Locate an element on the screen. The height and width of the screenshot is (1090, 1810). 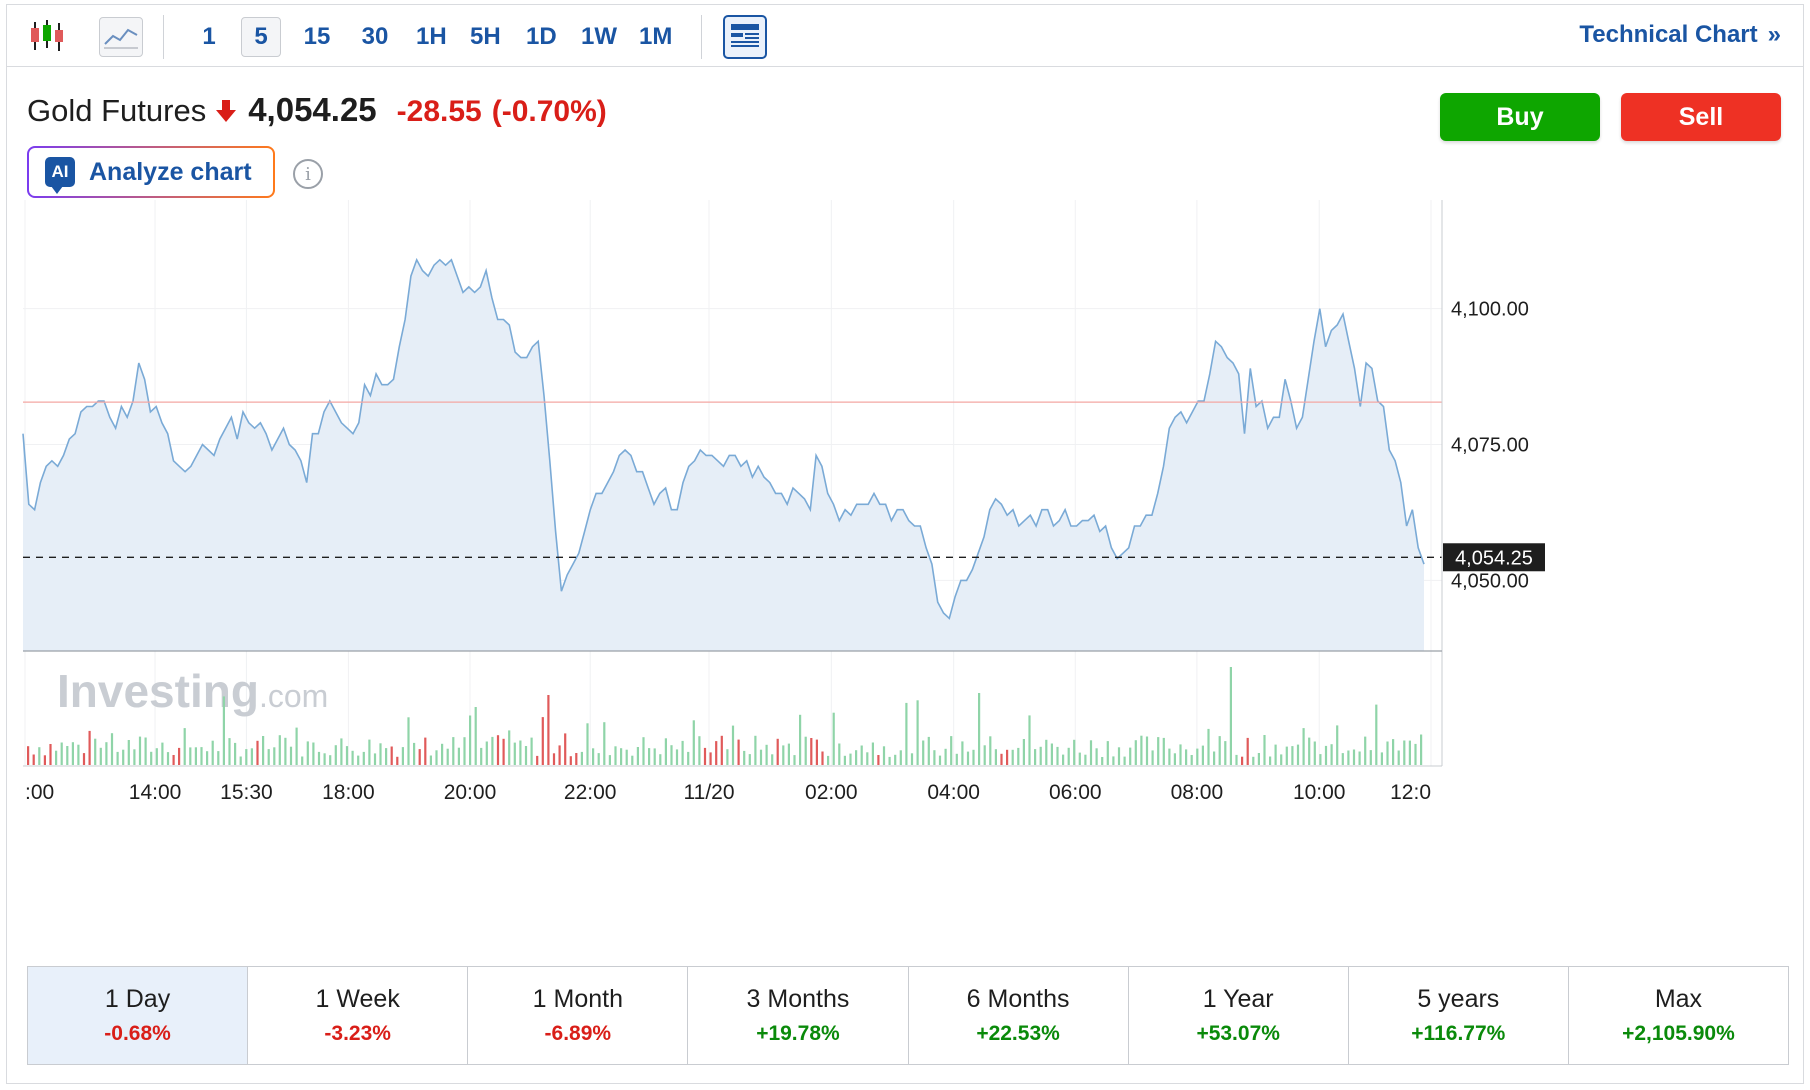
period-tab: 3 Months +19.78% is located at coordinates (798, 1015).